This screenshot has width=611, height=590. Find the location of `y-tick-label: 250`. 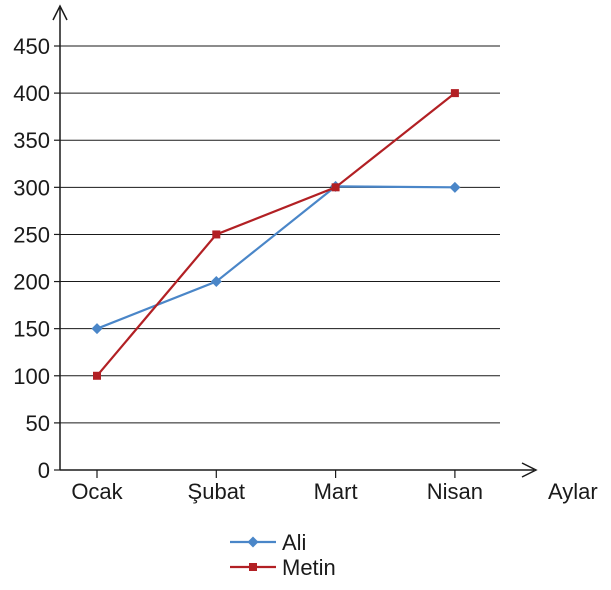

y-tick-label: 250 is located at coordinates (31, 234).